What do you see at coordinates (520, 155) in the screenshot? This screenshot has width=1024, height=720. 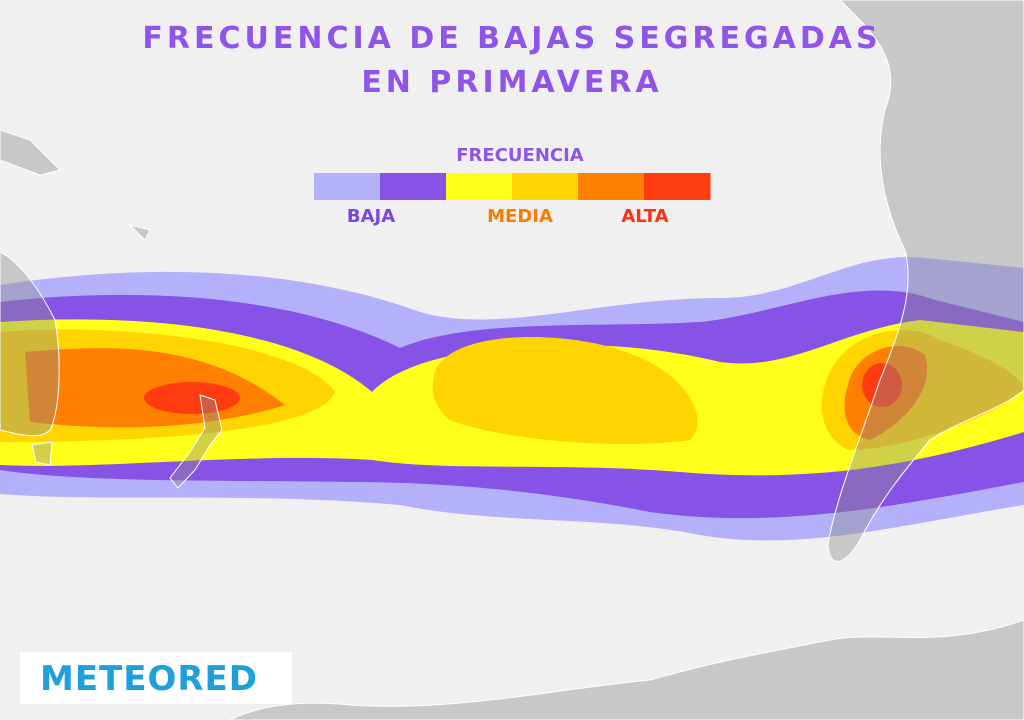 I see `legend-title: FRECUENCIA` at bounding box center [520, 155].